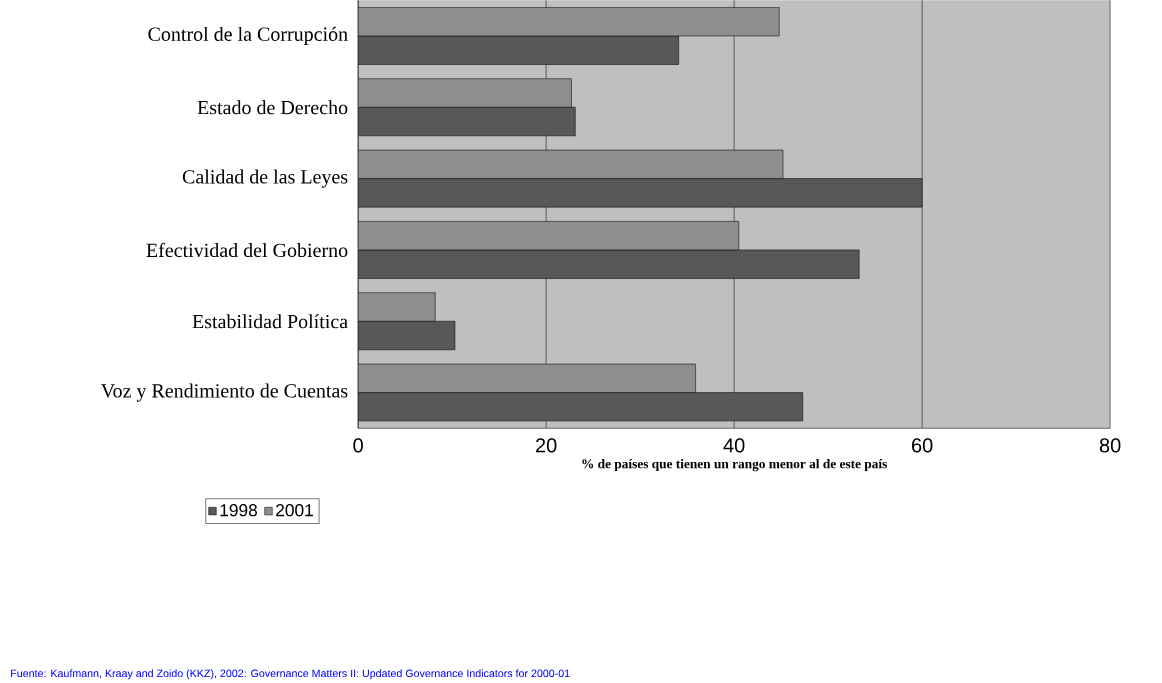 The image size is (1162, 683). I want to click on x-axis-title: % de países que tienen un rango menor al de este país, so click(734, 465).